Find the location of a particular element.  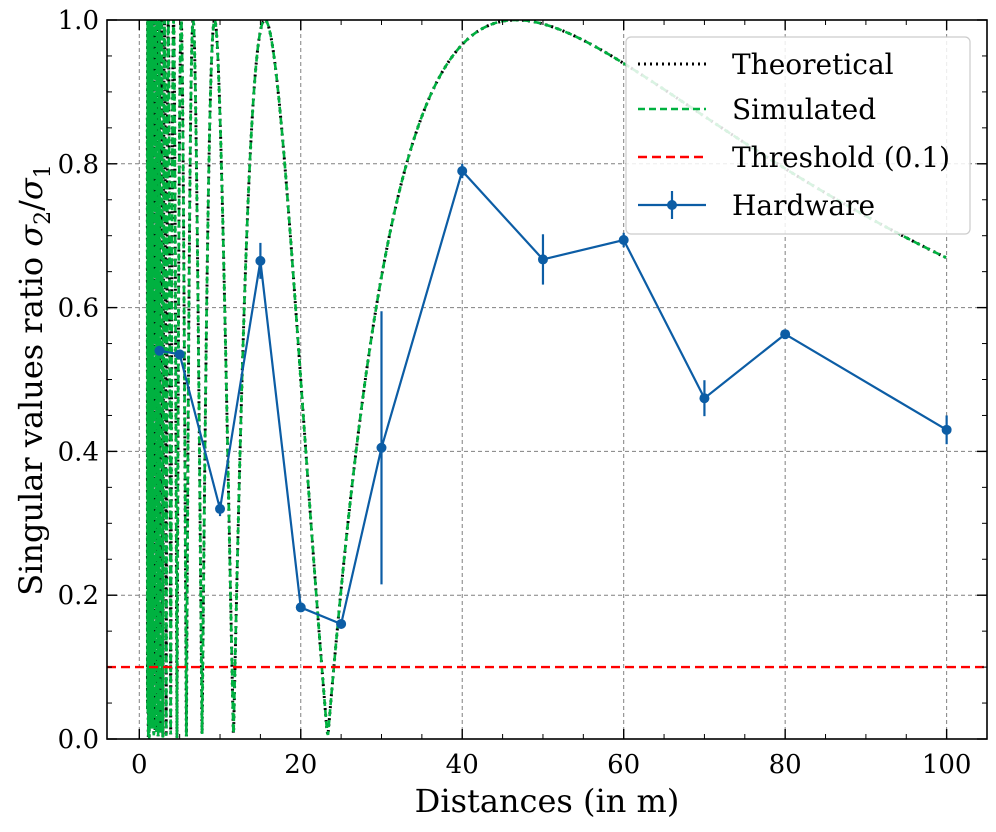

legend-box is located at coordinates (798, 135).